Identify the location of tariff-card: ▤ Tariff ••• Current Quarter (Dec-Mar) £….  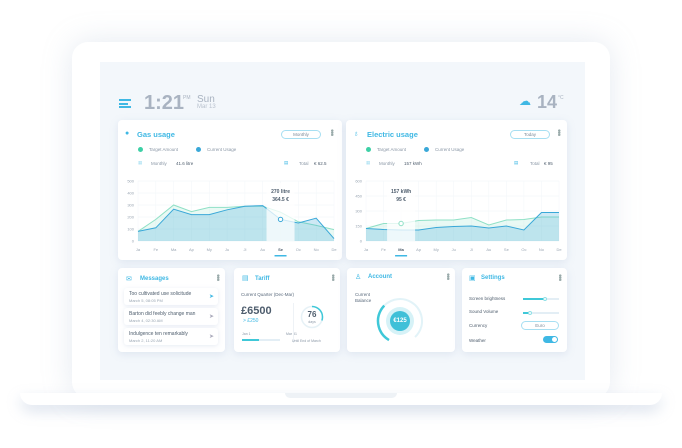
(287, 310).